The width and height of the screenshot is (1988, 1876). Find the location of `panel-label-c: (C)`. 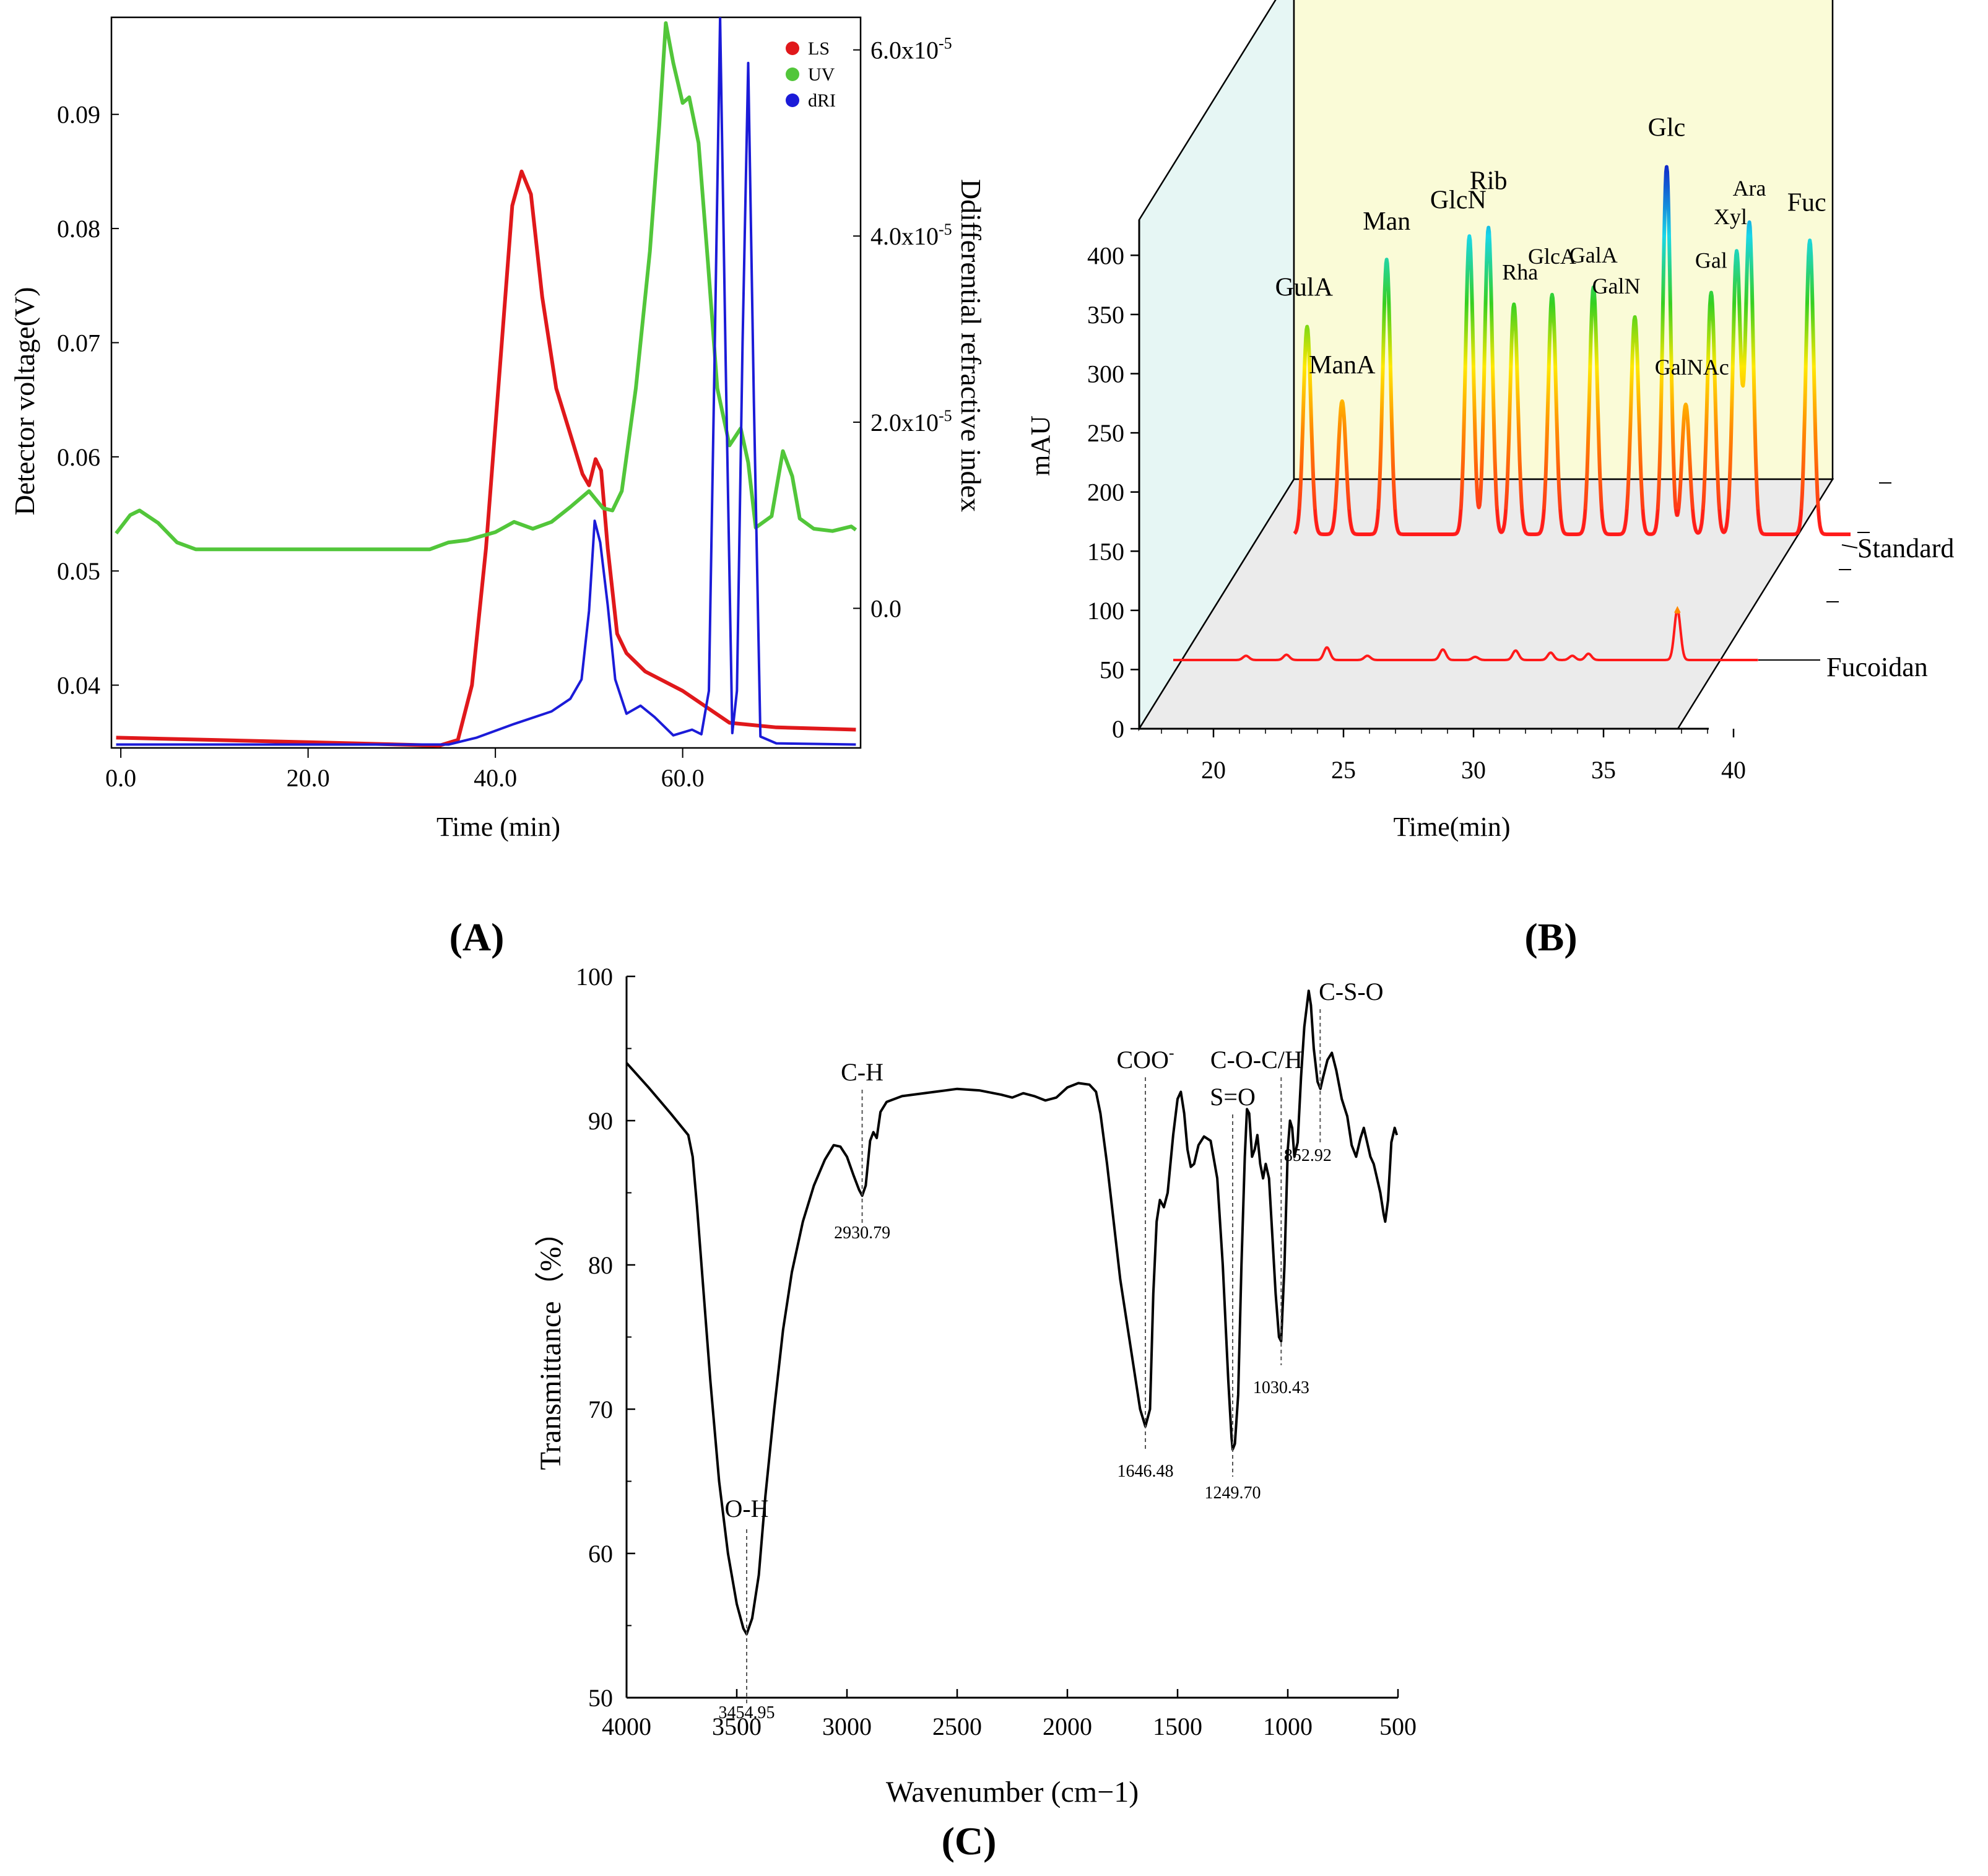

panel-label-c: (C) is located at coordinates (969, 1841).